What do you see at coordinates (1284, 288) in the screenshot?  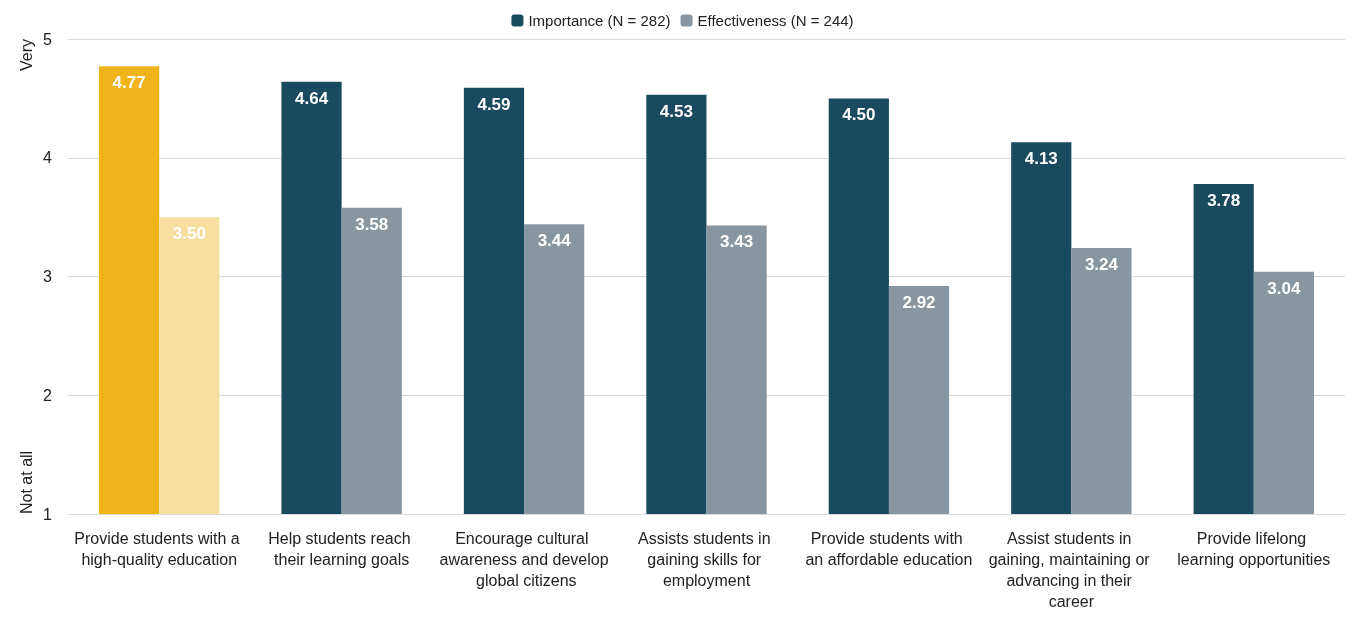 I see `data-label: 3.04` at bounding box center [1284, 288].